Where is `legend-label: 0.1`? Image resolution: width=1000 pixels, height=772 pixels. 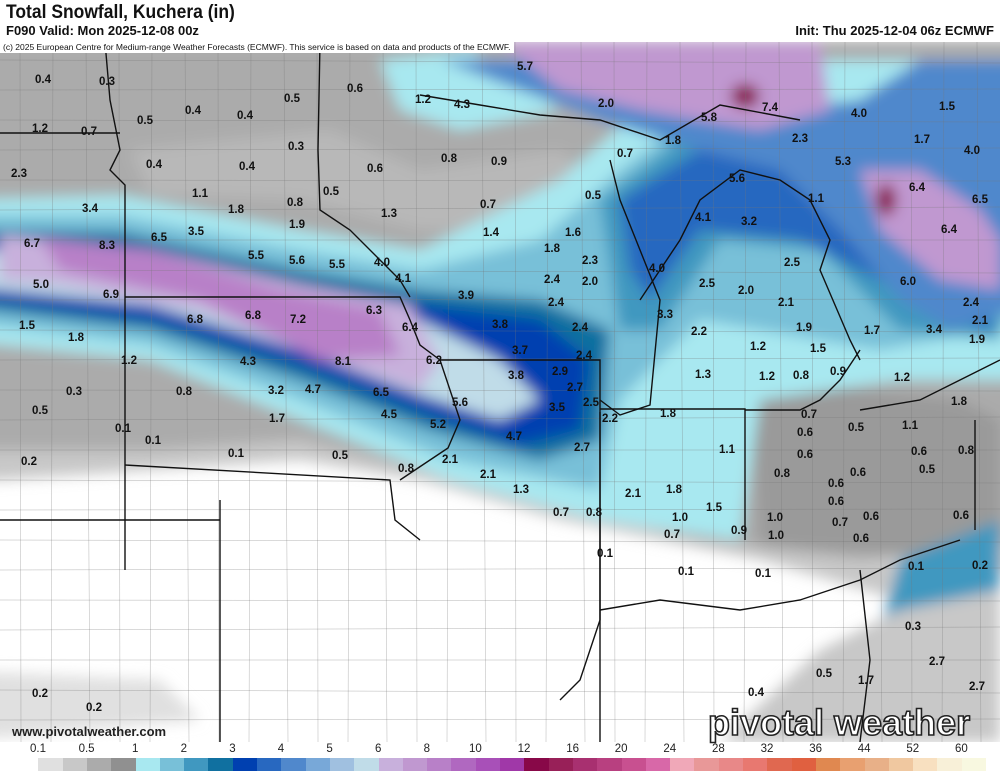 legend-label: 0.1 is located at coordinates (38, 749).